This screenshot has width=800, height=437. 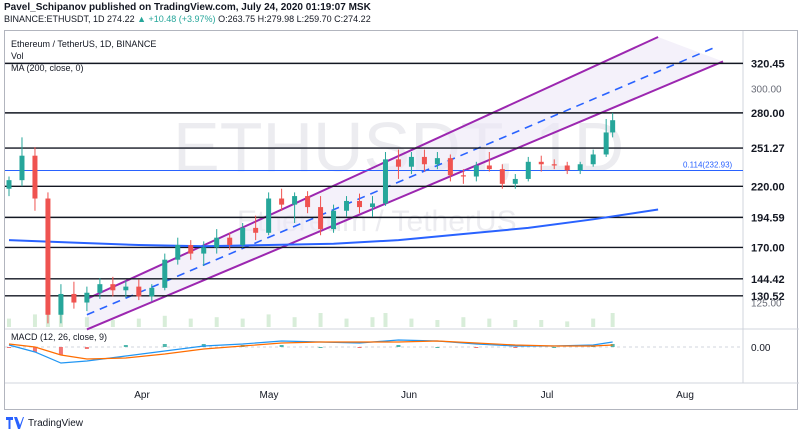 I want to click on level-label: 251.27, so click(x=768, y=149).